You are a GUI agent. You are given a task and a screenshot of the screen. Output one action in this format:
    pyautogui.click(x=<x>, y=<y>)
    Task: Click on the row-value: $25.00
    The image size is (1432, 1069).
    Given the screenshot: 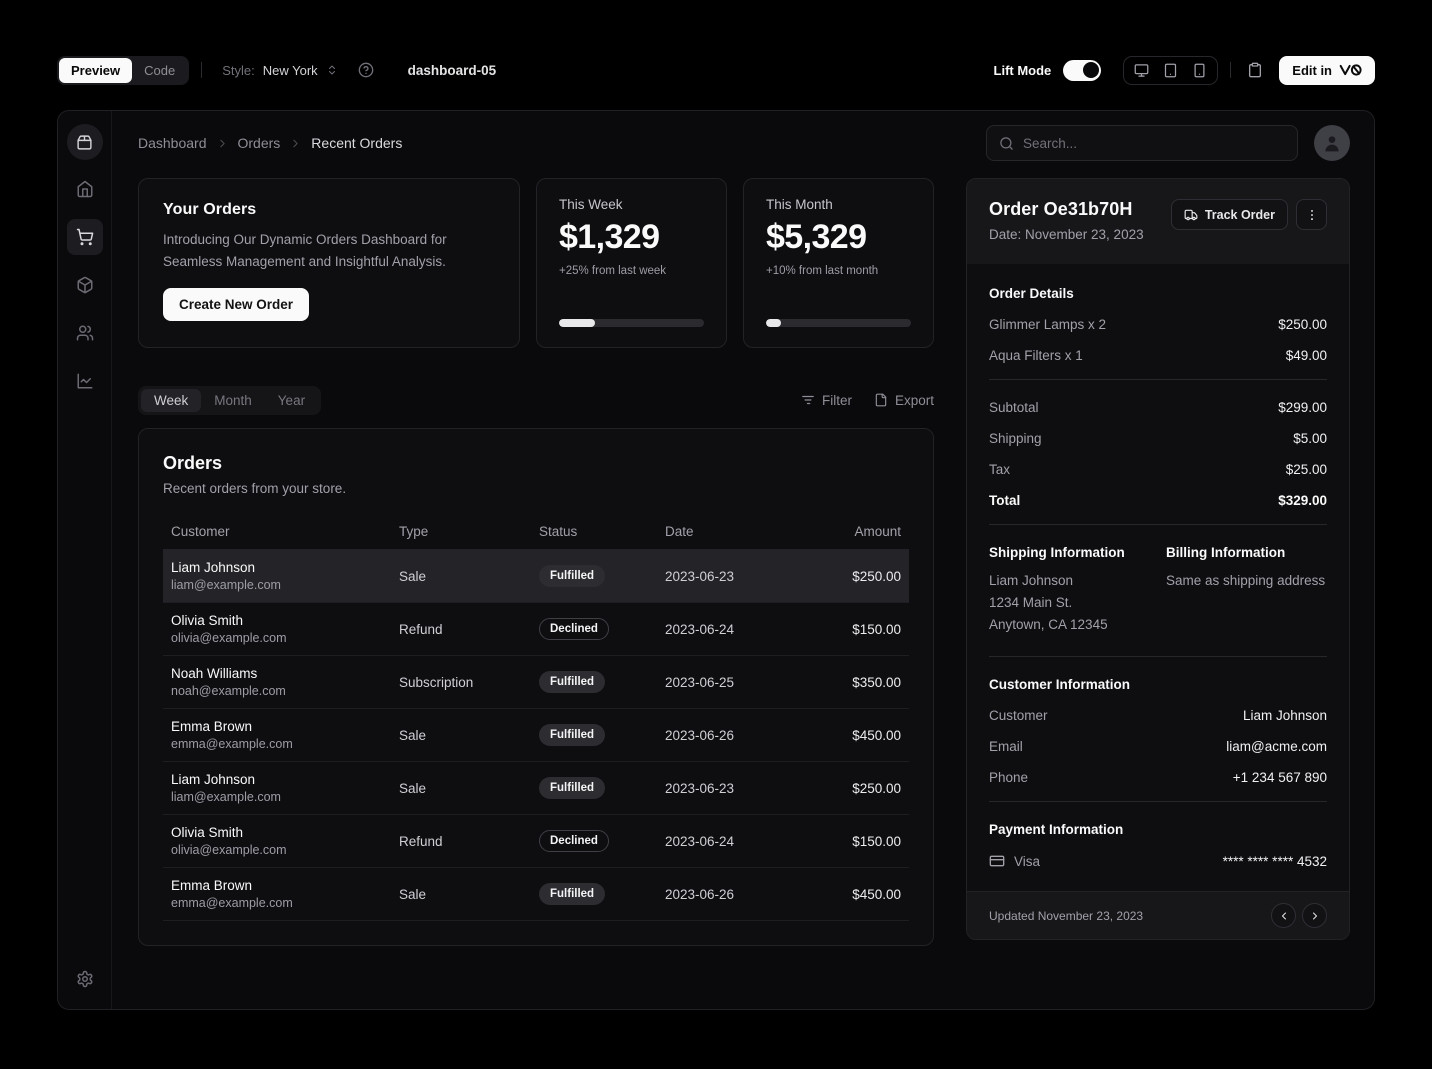 What is the action you would take?
    pyautogui.click(x=1306, y=469)
    